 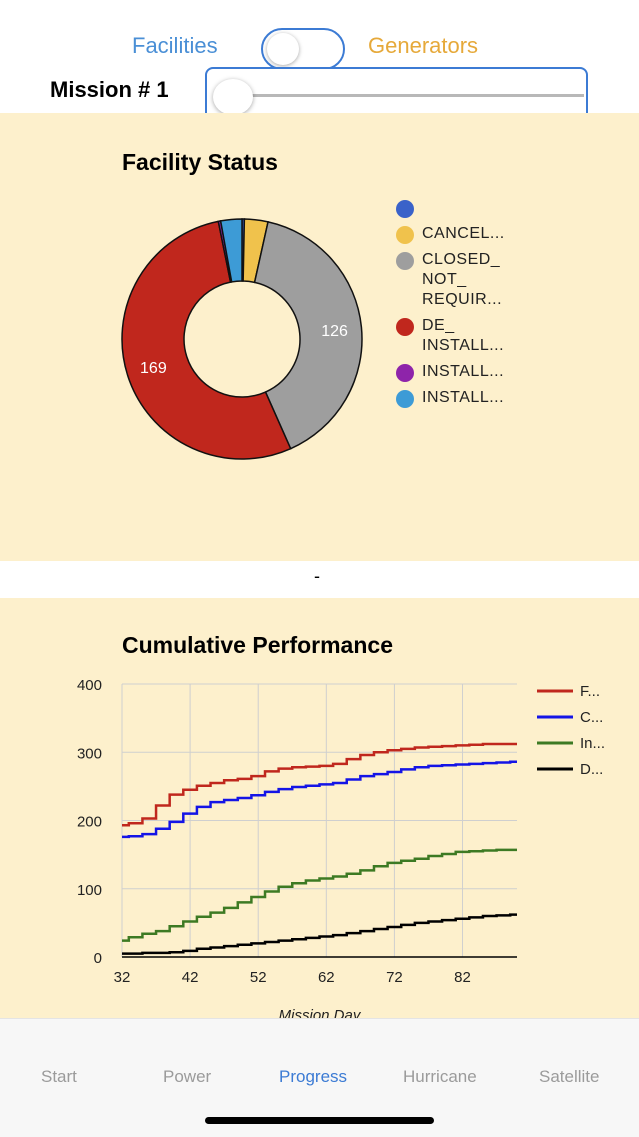 What do you see at coordinates (394, 977) in the screenshot?
I see `x-tick-label: 72` at bounding box center [394, 977].